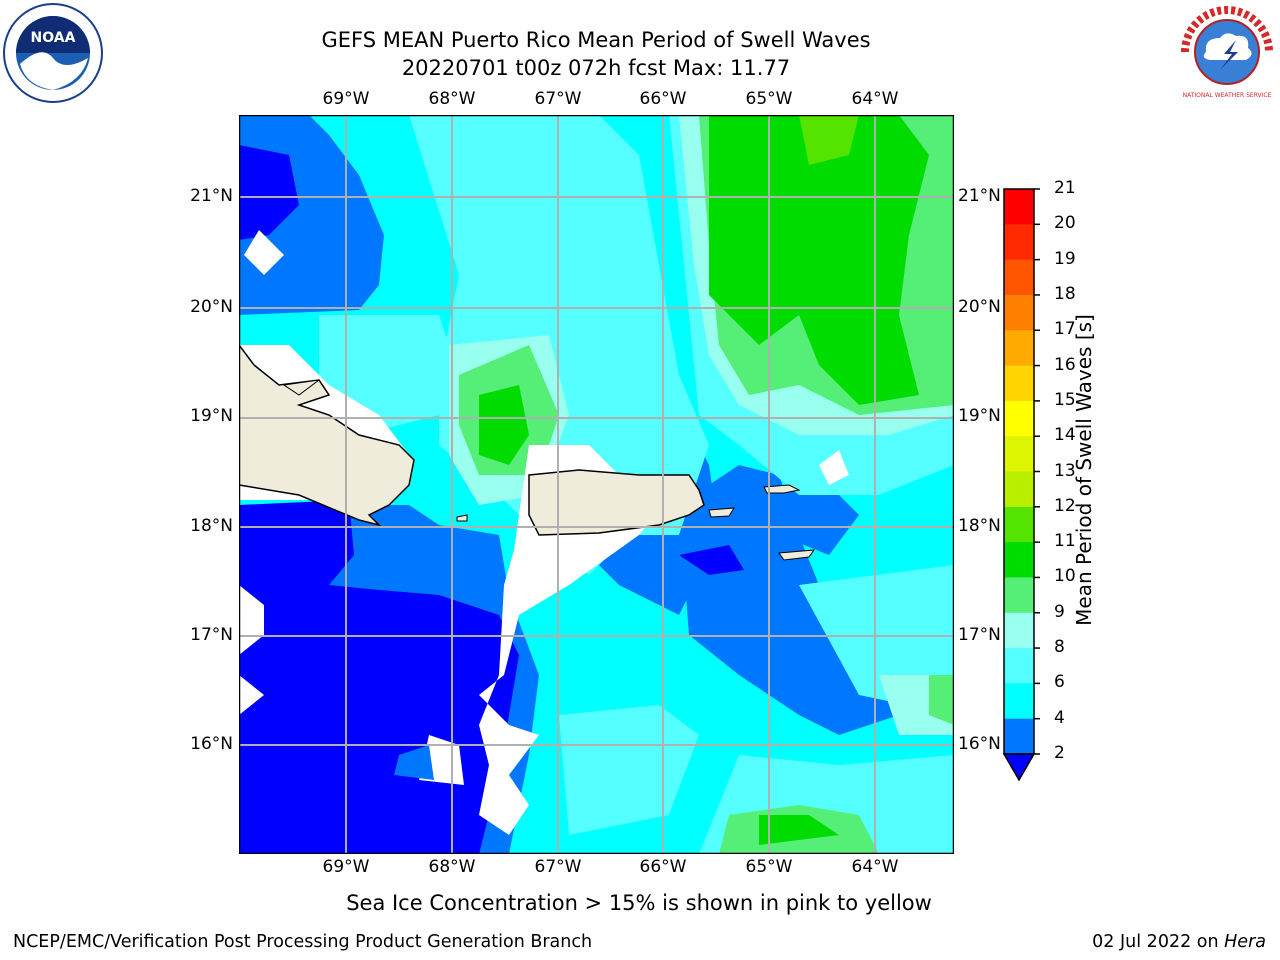 The image size is (1280, 960). I want to click on colorbar-tick-label: 12, so click(1065, 505).